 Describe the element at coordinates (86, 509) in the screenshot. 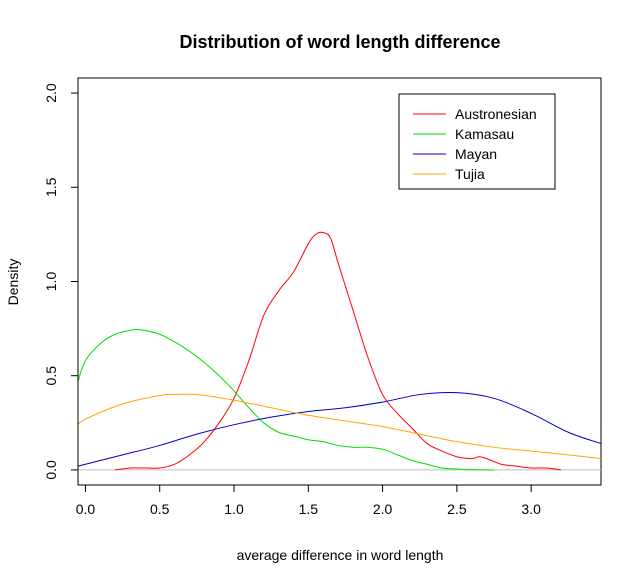

I see `x-tick-label: 0.0` at that location.